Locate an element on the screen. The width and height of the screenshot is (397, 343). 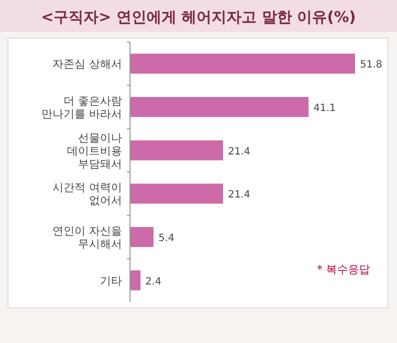
data-label: 41.1 is located at coordinates (325, 108).